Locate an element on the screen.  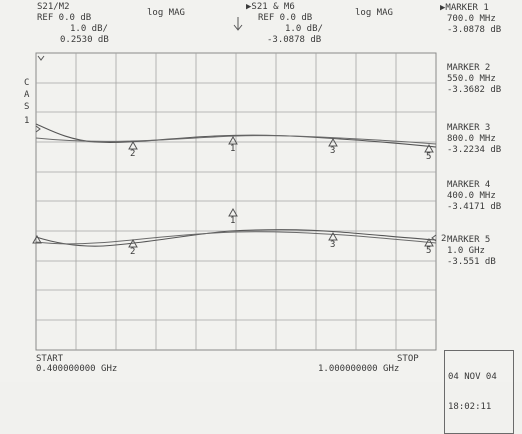
right-scale-label: 1.0 dB/ is located at coordinates (304, 29).